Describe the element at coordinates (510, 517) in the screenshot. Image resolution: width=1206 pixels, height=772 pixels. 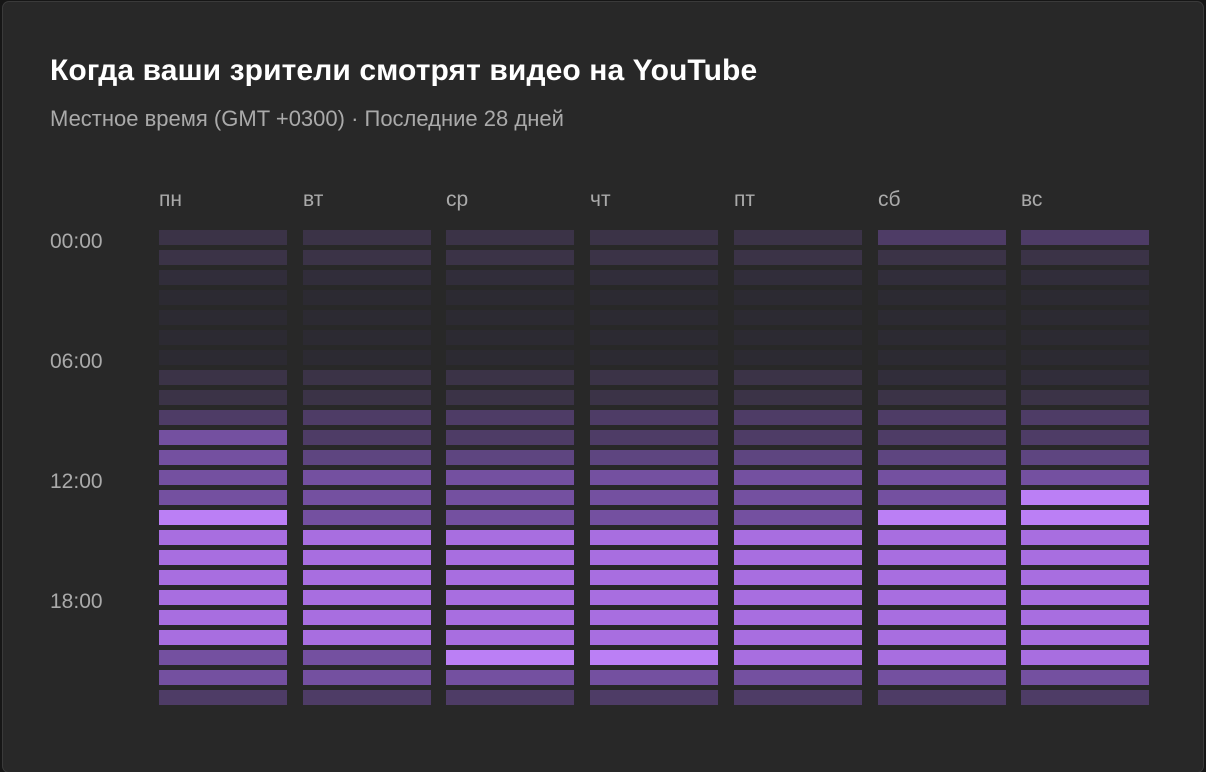
I see `heatmap-cell-ср-14` at that location.